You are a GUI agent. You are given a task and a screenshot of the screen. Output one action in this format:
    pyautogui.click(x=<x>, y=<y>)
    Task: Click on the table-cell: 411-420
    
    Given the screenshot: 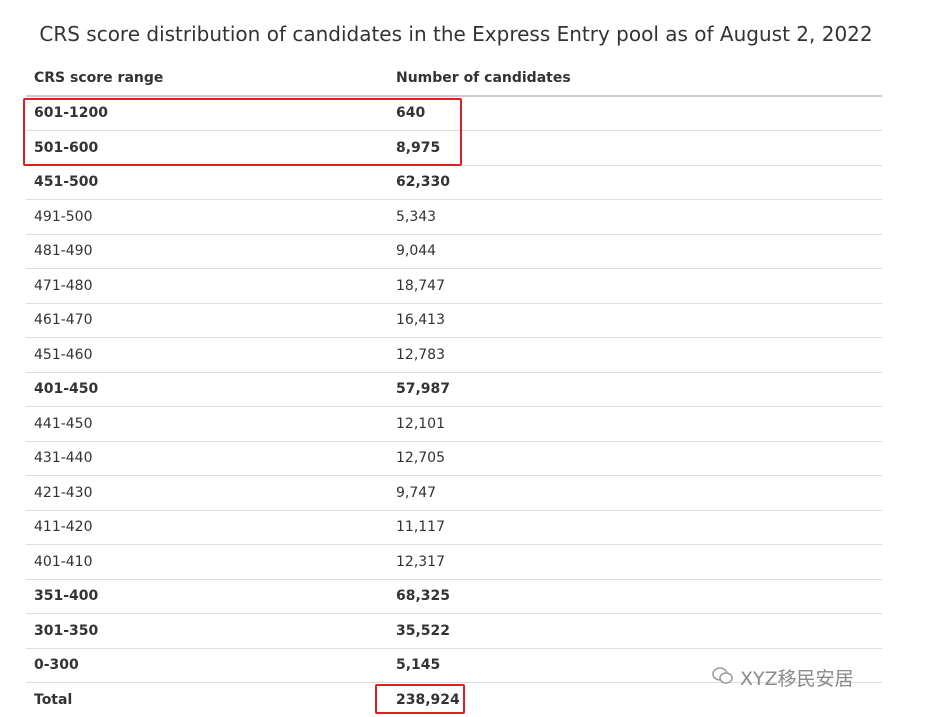 What is the action you would take?
    pyautogui.click(x=63, y=527)
    